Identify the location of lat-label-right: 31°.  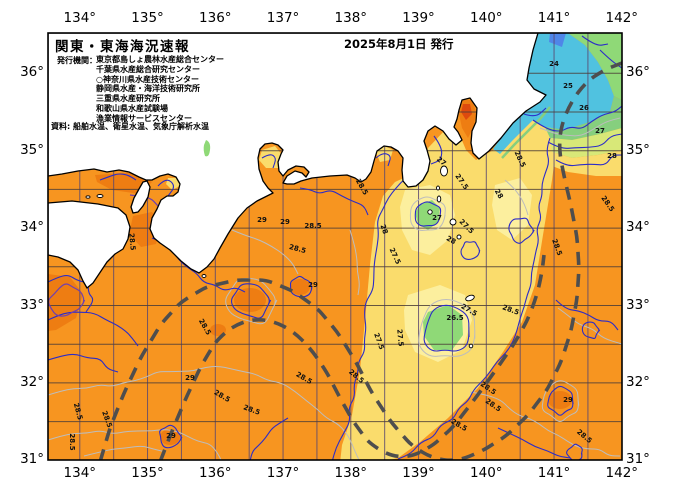
(638, 459).